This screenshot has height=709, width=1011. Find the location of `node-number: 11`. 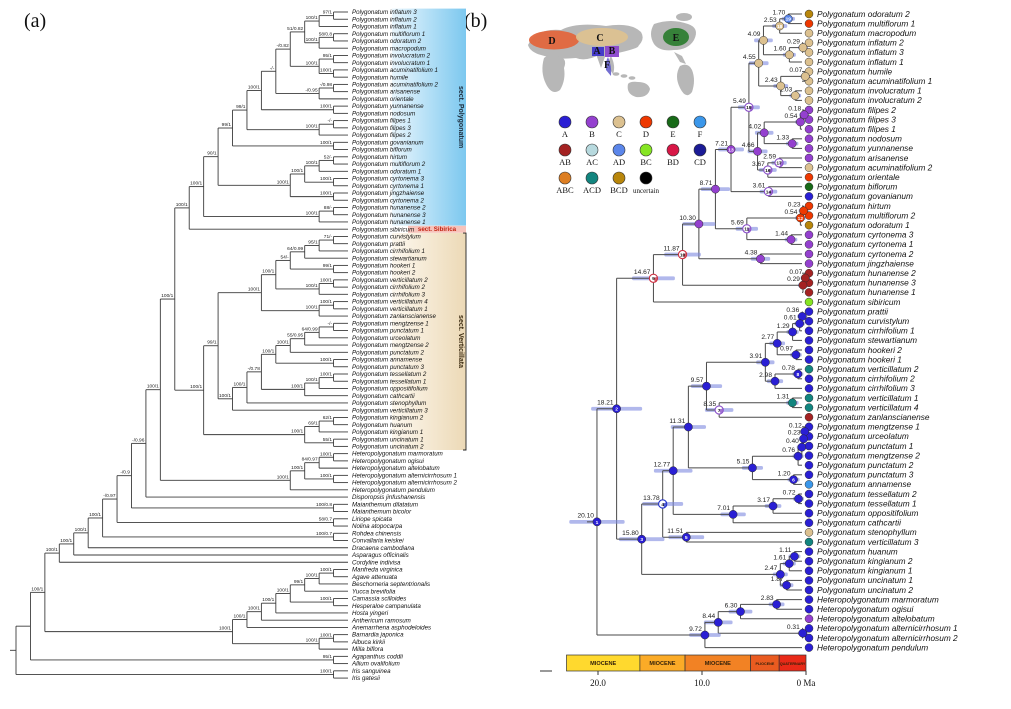

node-number: 11 is located at coordinates (746, 230).